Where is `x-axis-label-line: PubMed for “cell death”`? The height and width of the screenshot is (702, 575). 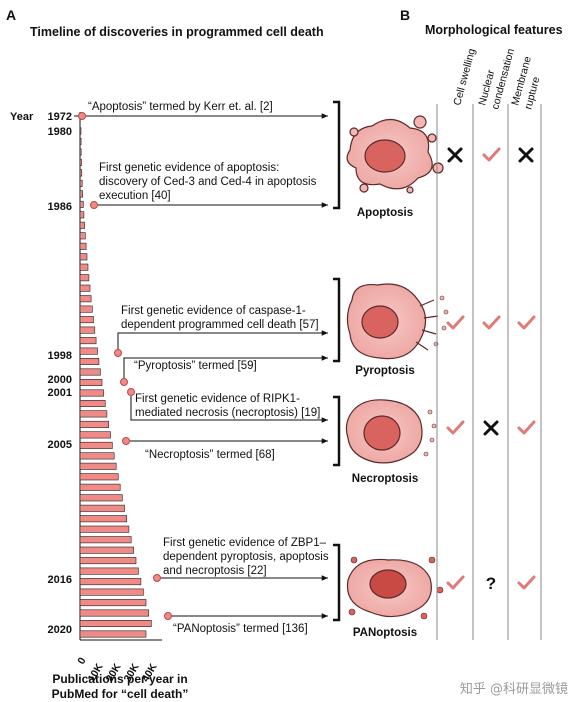
x-axis-label-line: PubMed for “cell death” is located at coordinates (120, 694).